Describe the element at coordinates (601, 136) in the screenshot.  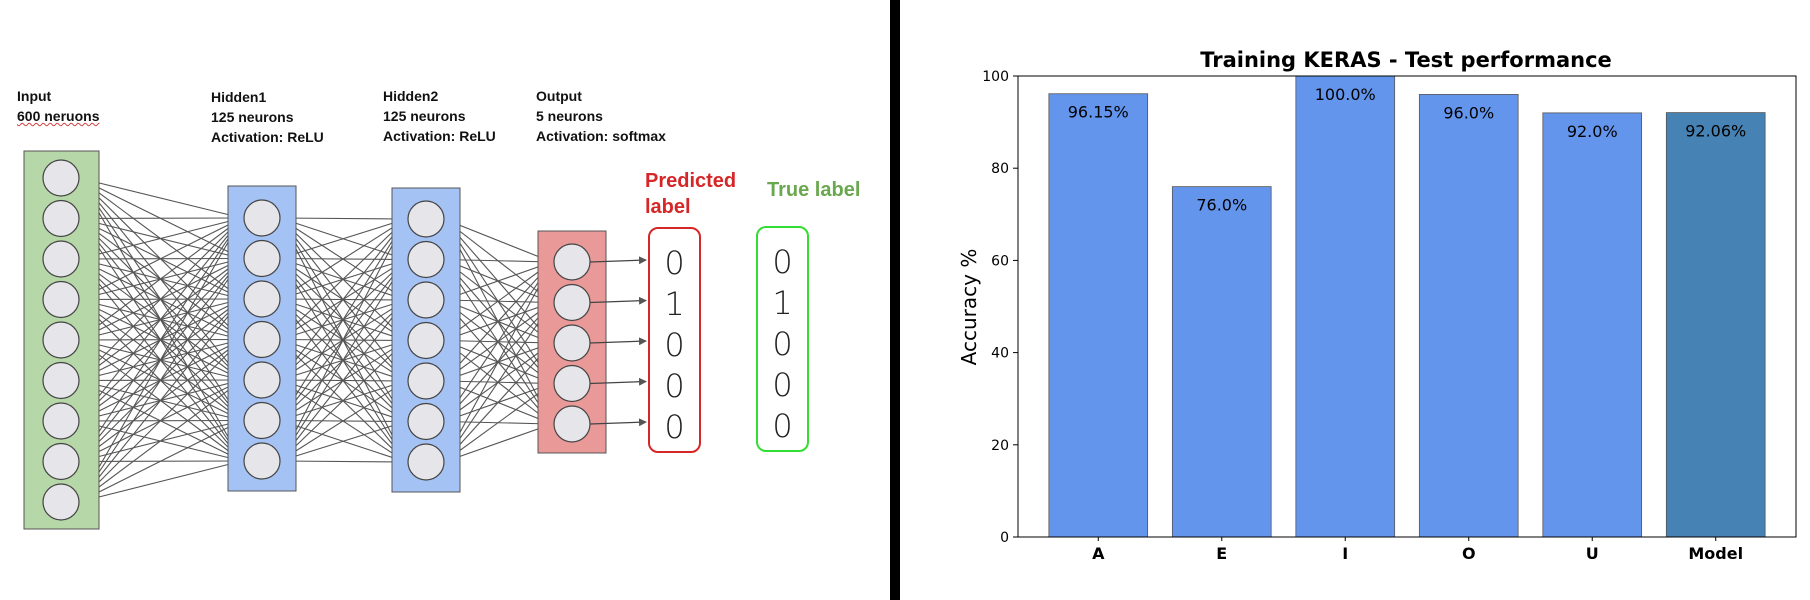
I see `layer-title-line: Activation: softmax` at that location.